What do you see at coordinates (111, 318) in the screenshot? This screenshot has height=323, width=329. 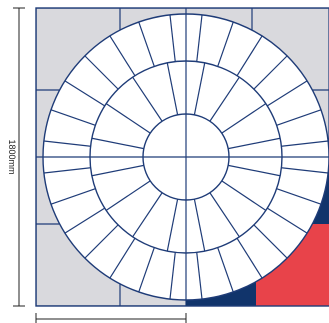 I see `horizontal-dimension` at bounding box center [111, 318].